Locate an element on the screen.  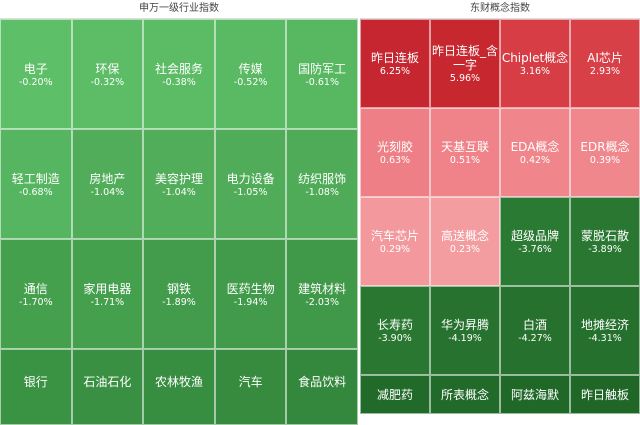
industry-cell: 国防军工 -0.61% is located at coordinates (322, 74).